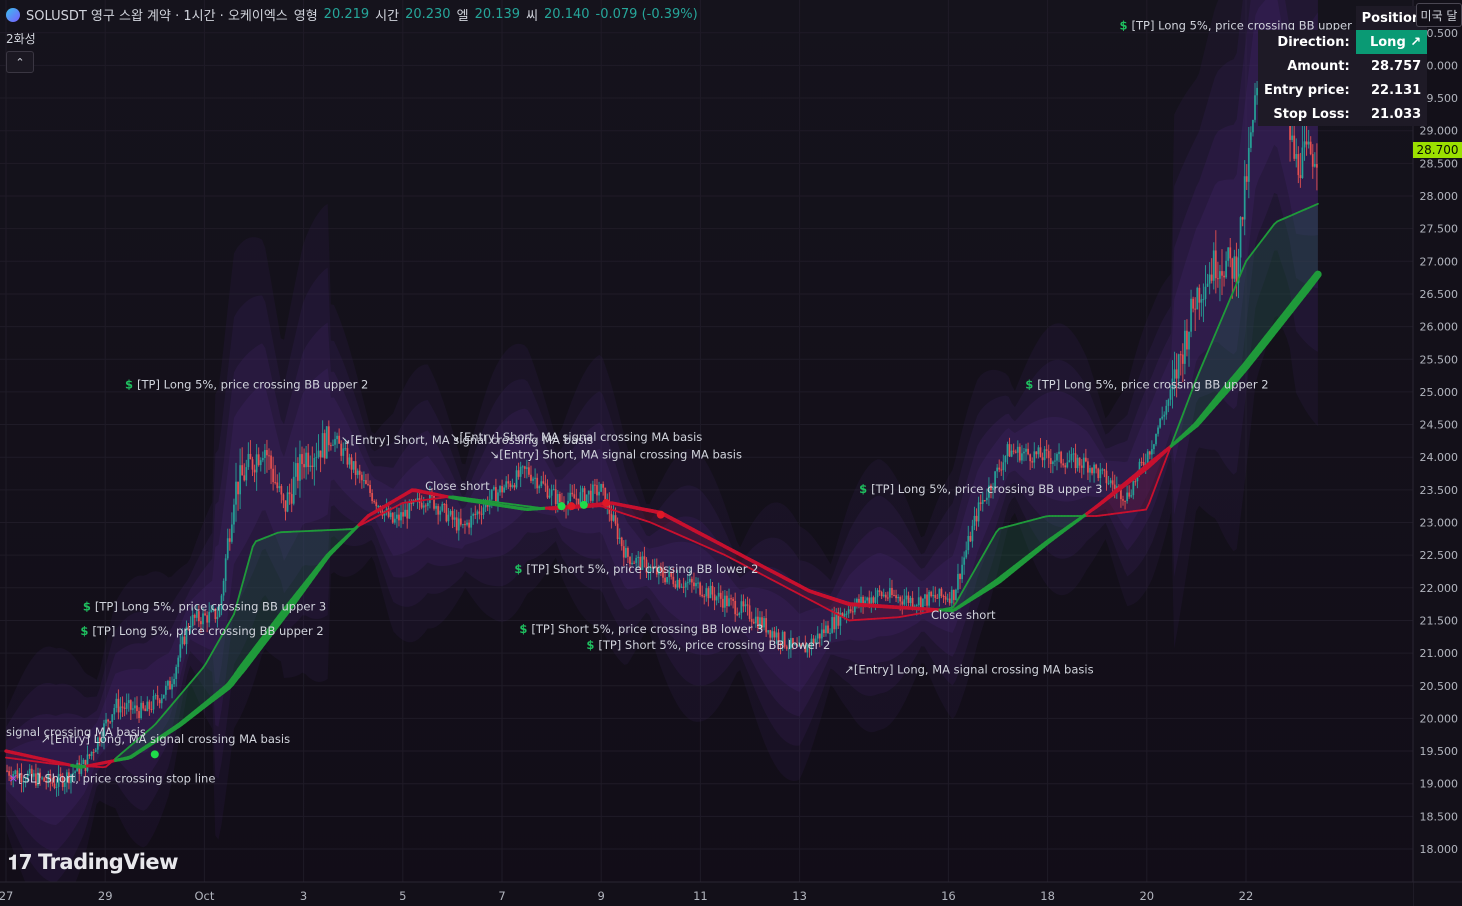  I want to click on indicator-label: 2화성, so click(21, 39).